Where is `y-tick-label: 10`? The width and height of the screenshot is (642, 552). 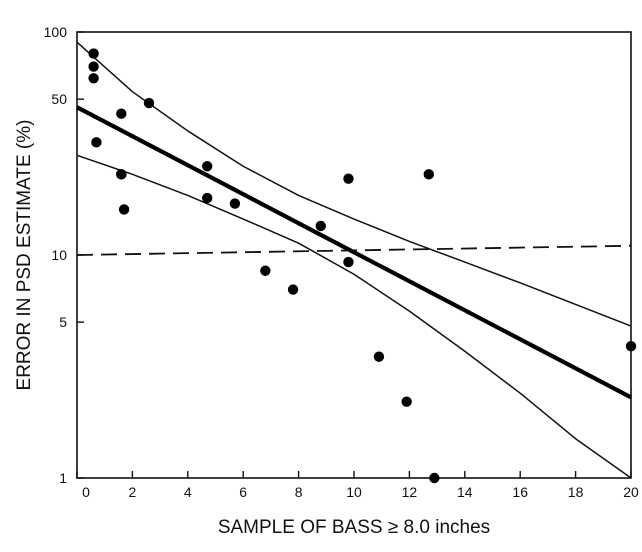 y-tick-label: 10 is located at coordinates (59, 255).